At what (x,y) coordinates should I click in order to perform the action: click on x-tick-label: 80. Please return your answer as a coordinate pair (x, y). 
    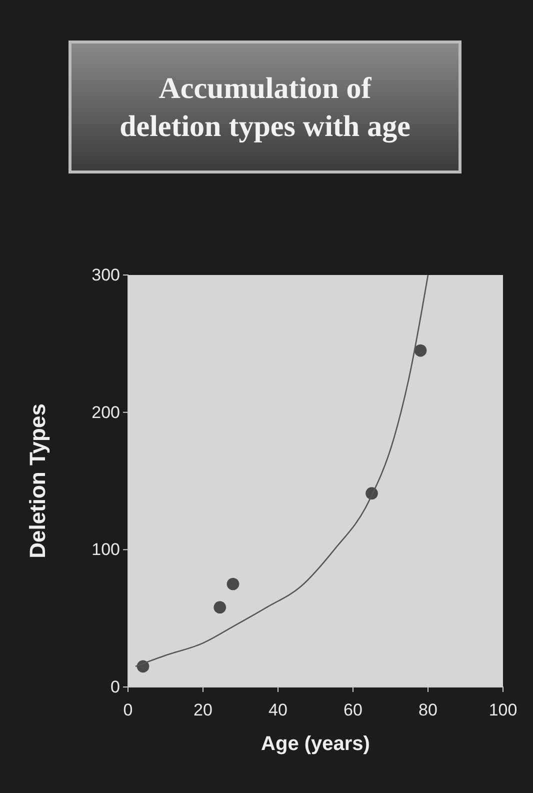
    Looking at the image, I should click on (428, 710).